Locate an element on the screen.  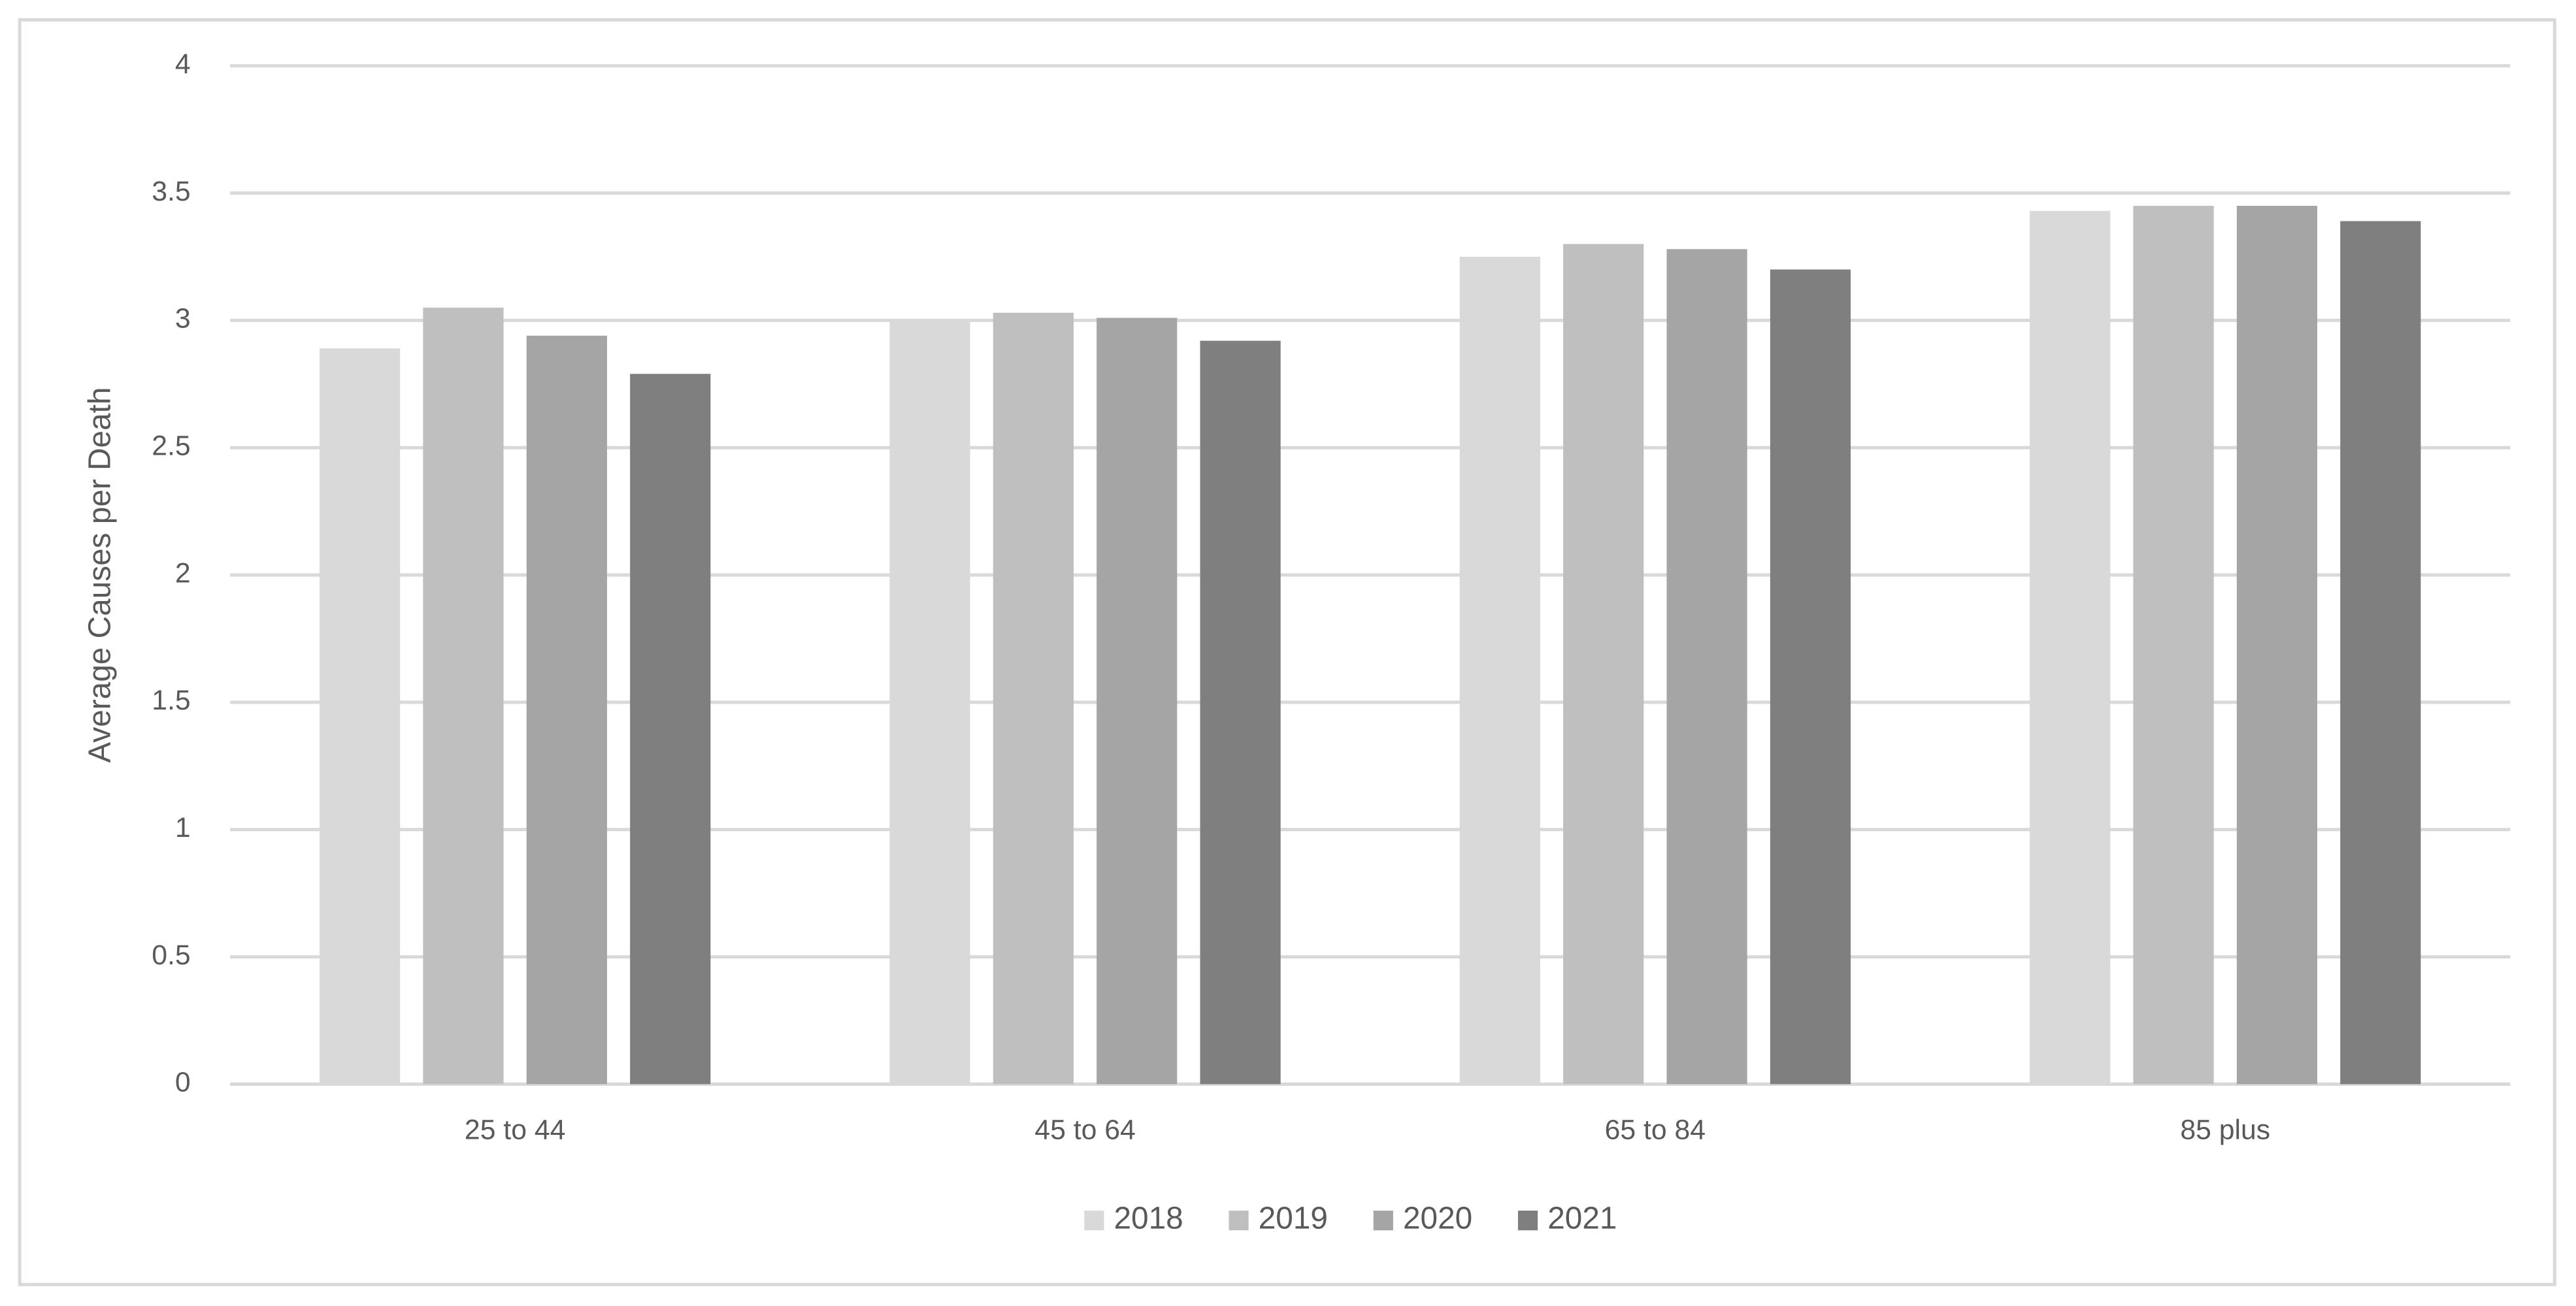
y-tick-label: 3 is located at coordinates (183, 319).